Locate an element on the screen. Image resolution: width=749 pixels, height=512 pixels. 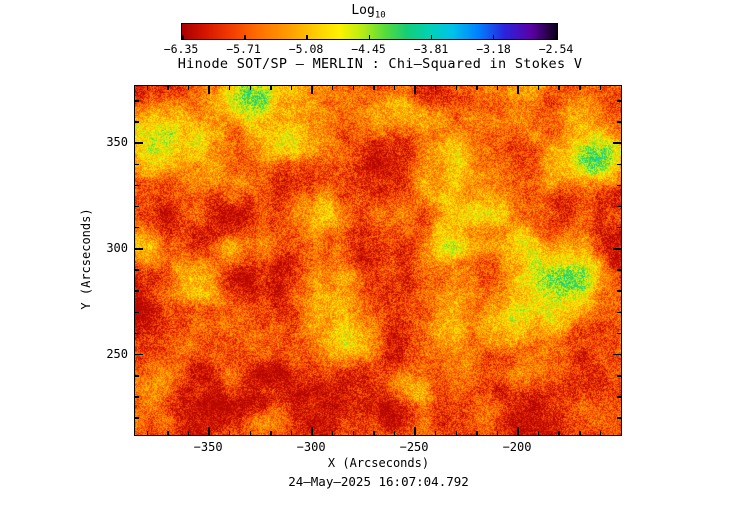
x-axis-title: X (Arcseconds) is located at coordinates (378, 463).